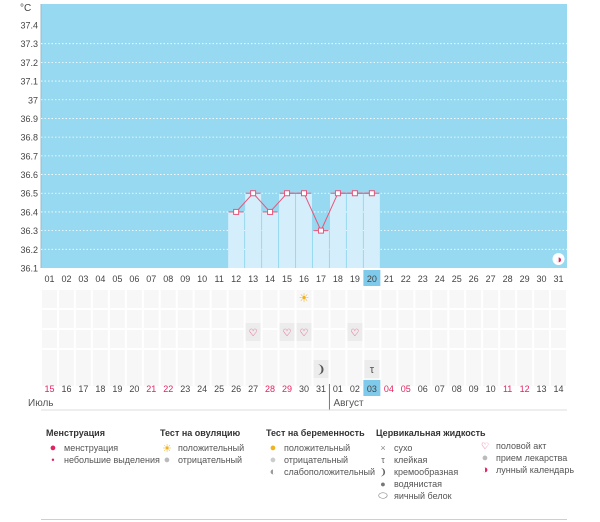  What do you see at coordinates (559, 279) in the screenshot?
I see `cycle-day-label: 31` at bounding box center [559, 279].